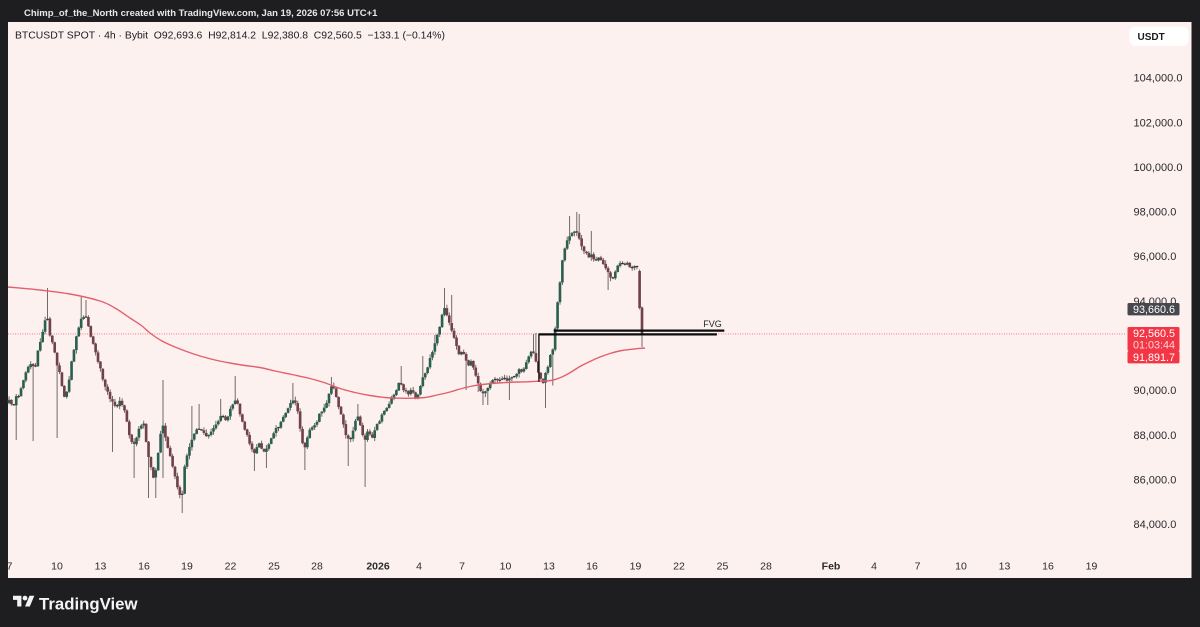 The image size is (1200, 627). I want to click on svg-text: 104,000.0, so click(1158, 79).